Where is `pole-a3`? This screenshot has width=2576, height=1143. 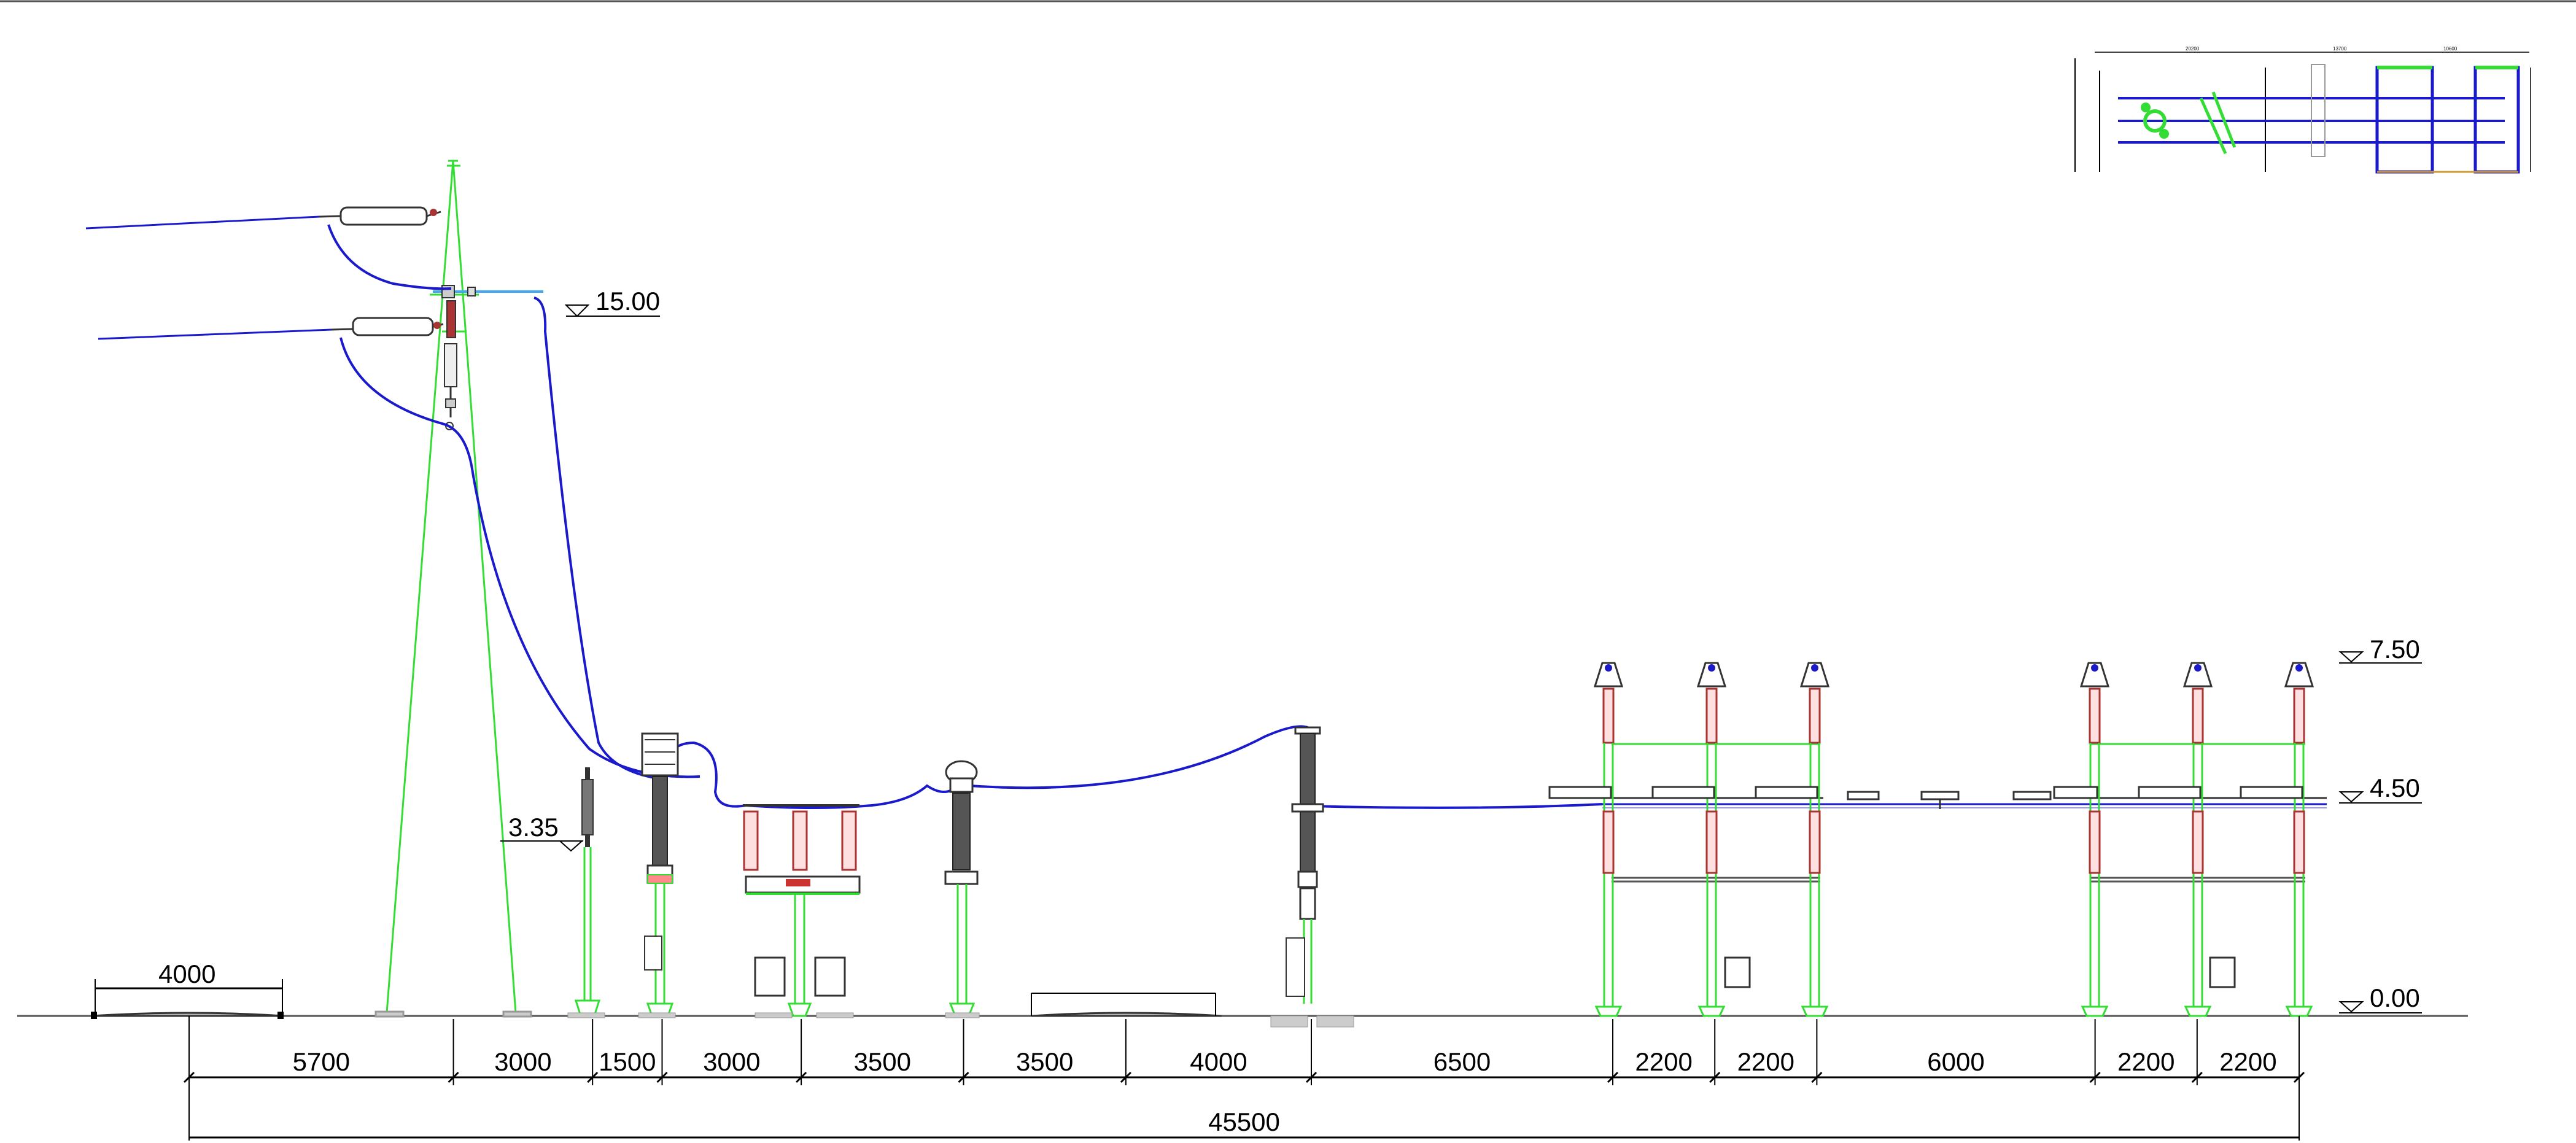
pole-a3 is located at coordinates (1792, 839).